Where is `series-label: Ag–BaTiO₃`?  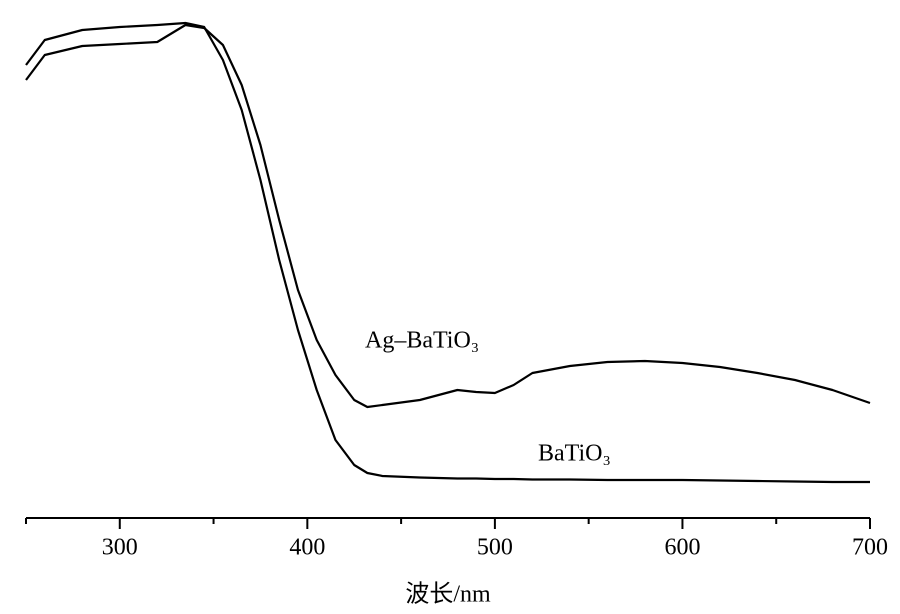
series-label: Ag–BaTiO₃ is located at coordinates (422, 341).